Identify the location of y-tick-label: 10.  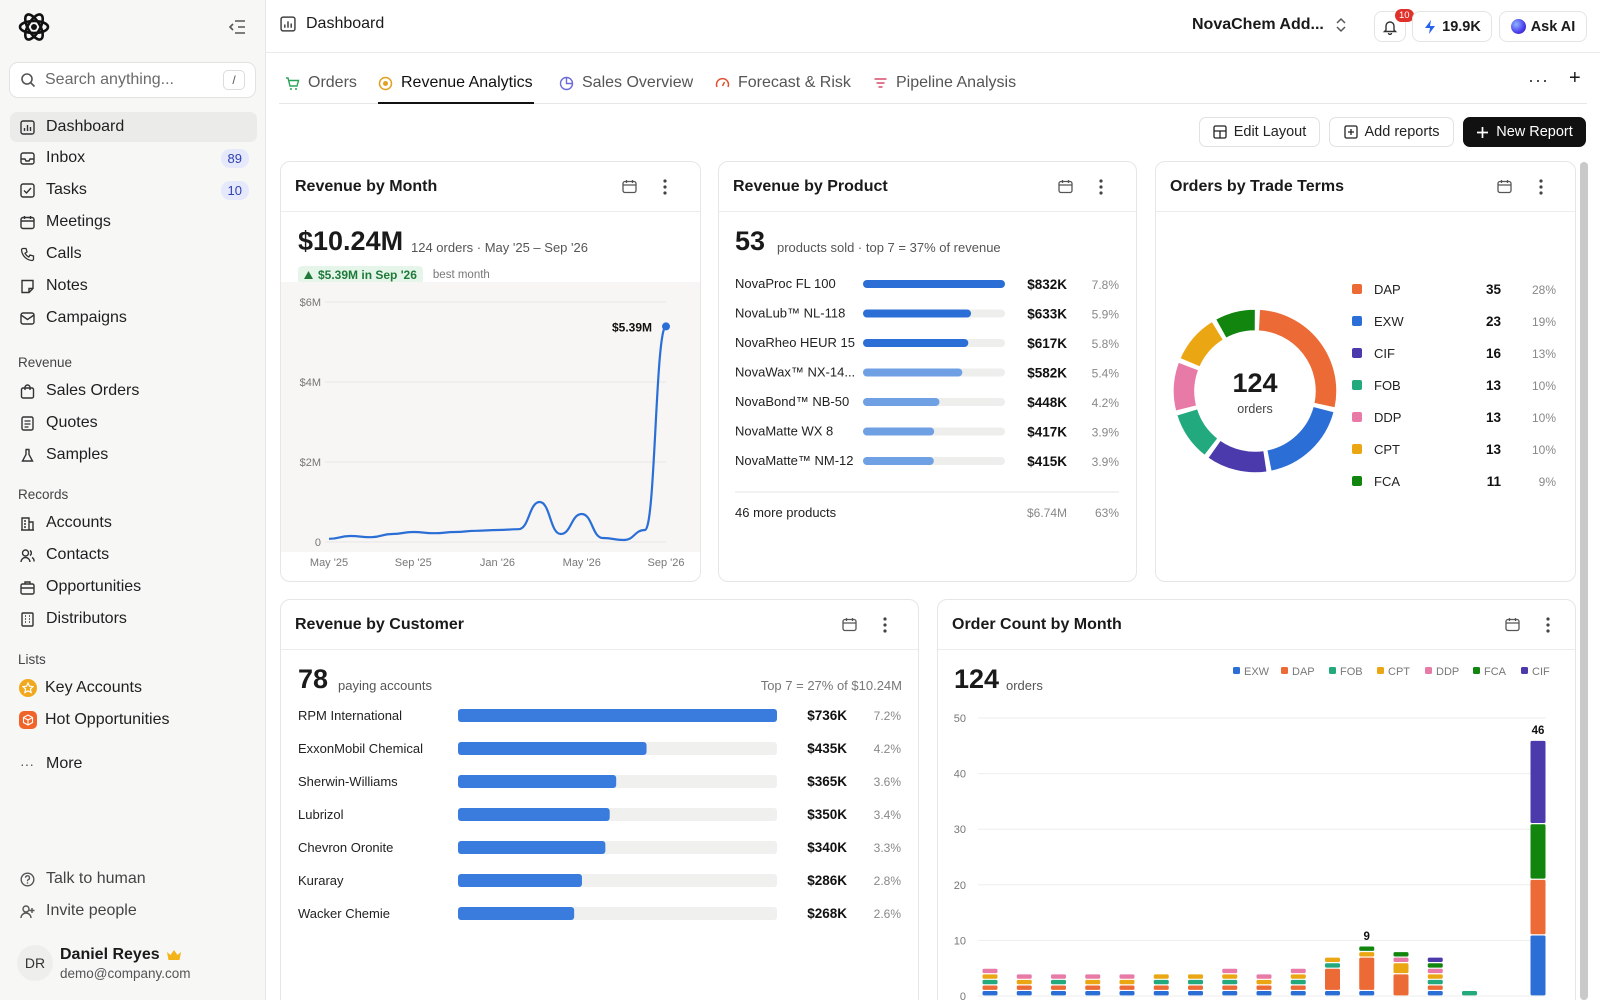
(960, 941).